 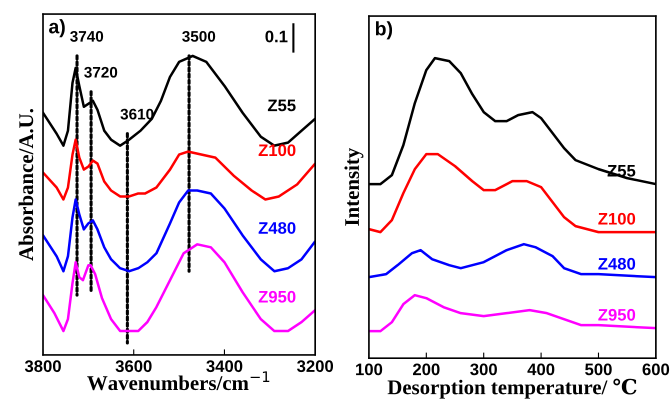 I want to click on annotation: 3720, so click(x=101, y=72).